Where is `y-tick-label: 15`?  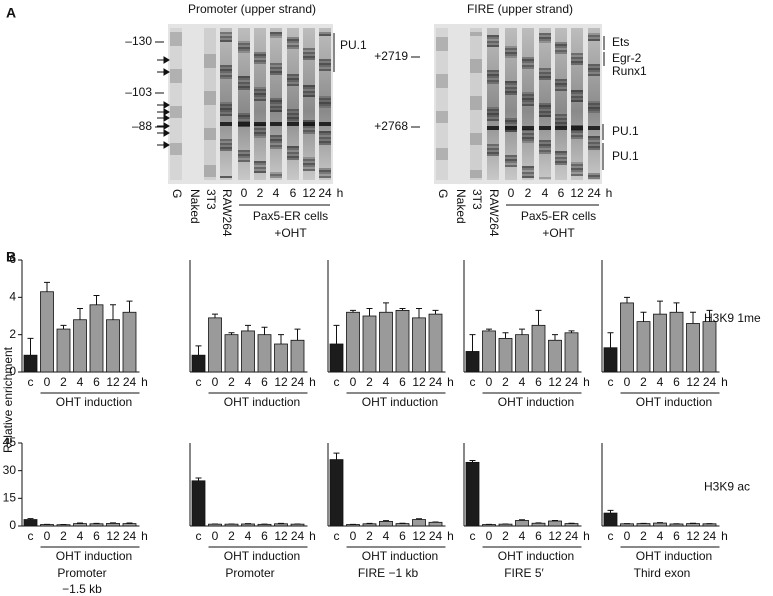 y-tick-label: 15 is located at coordinates (10, 498).